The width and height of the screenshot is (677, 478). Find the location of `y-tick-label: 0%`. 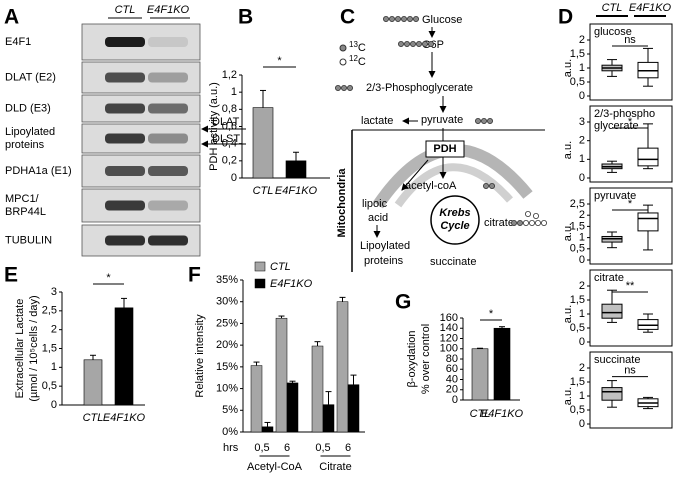

y-tick-label: 0% is located at coordinates (230, 432).